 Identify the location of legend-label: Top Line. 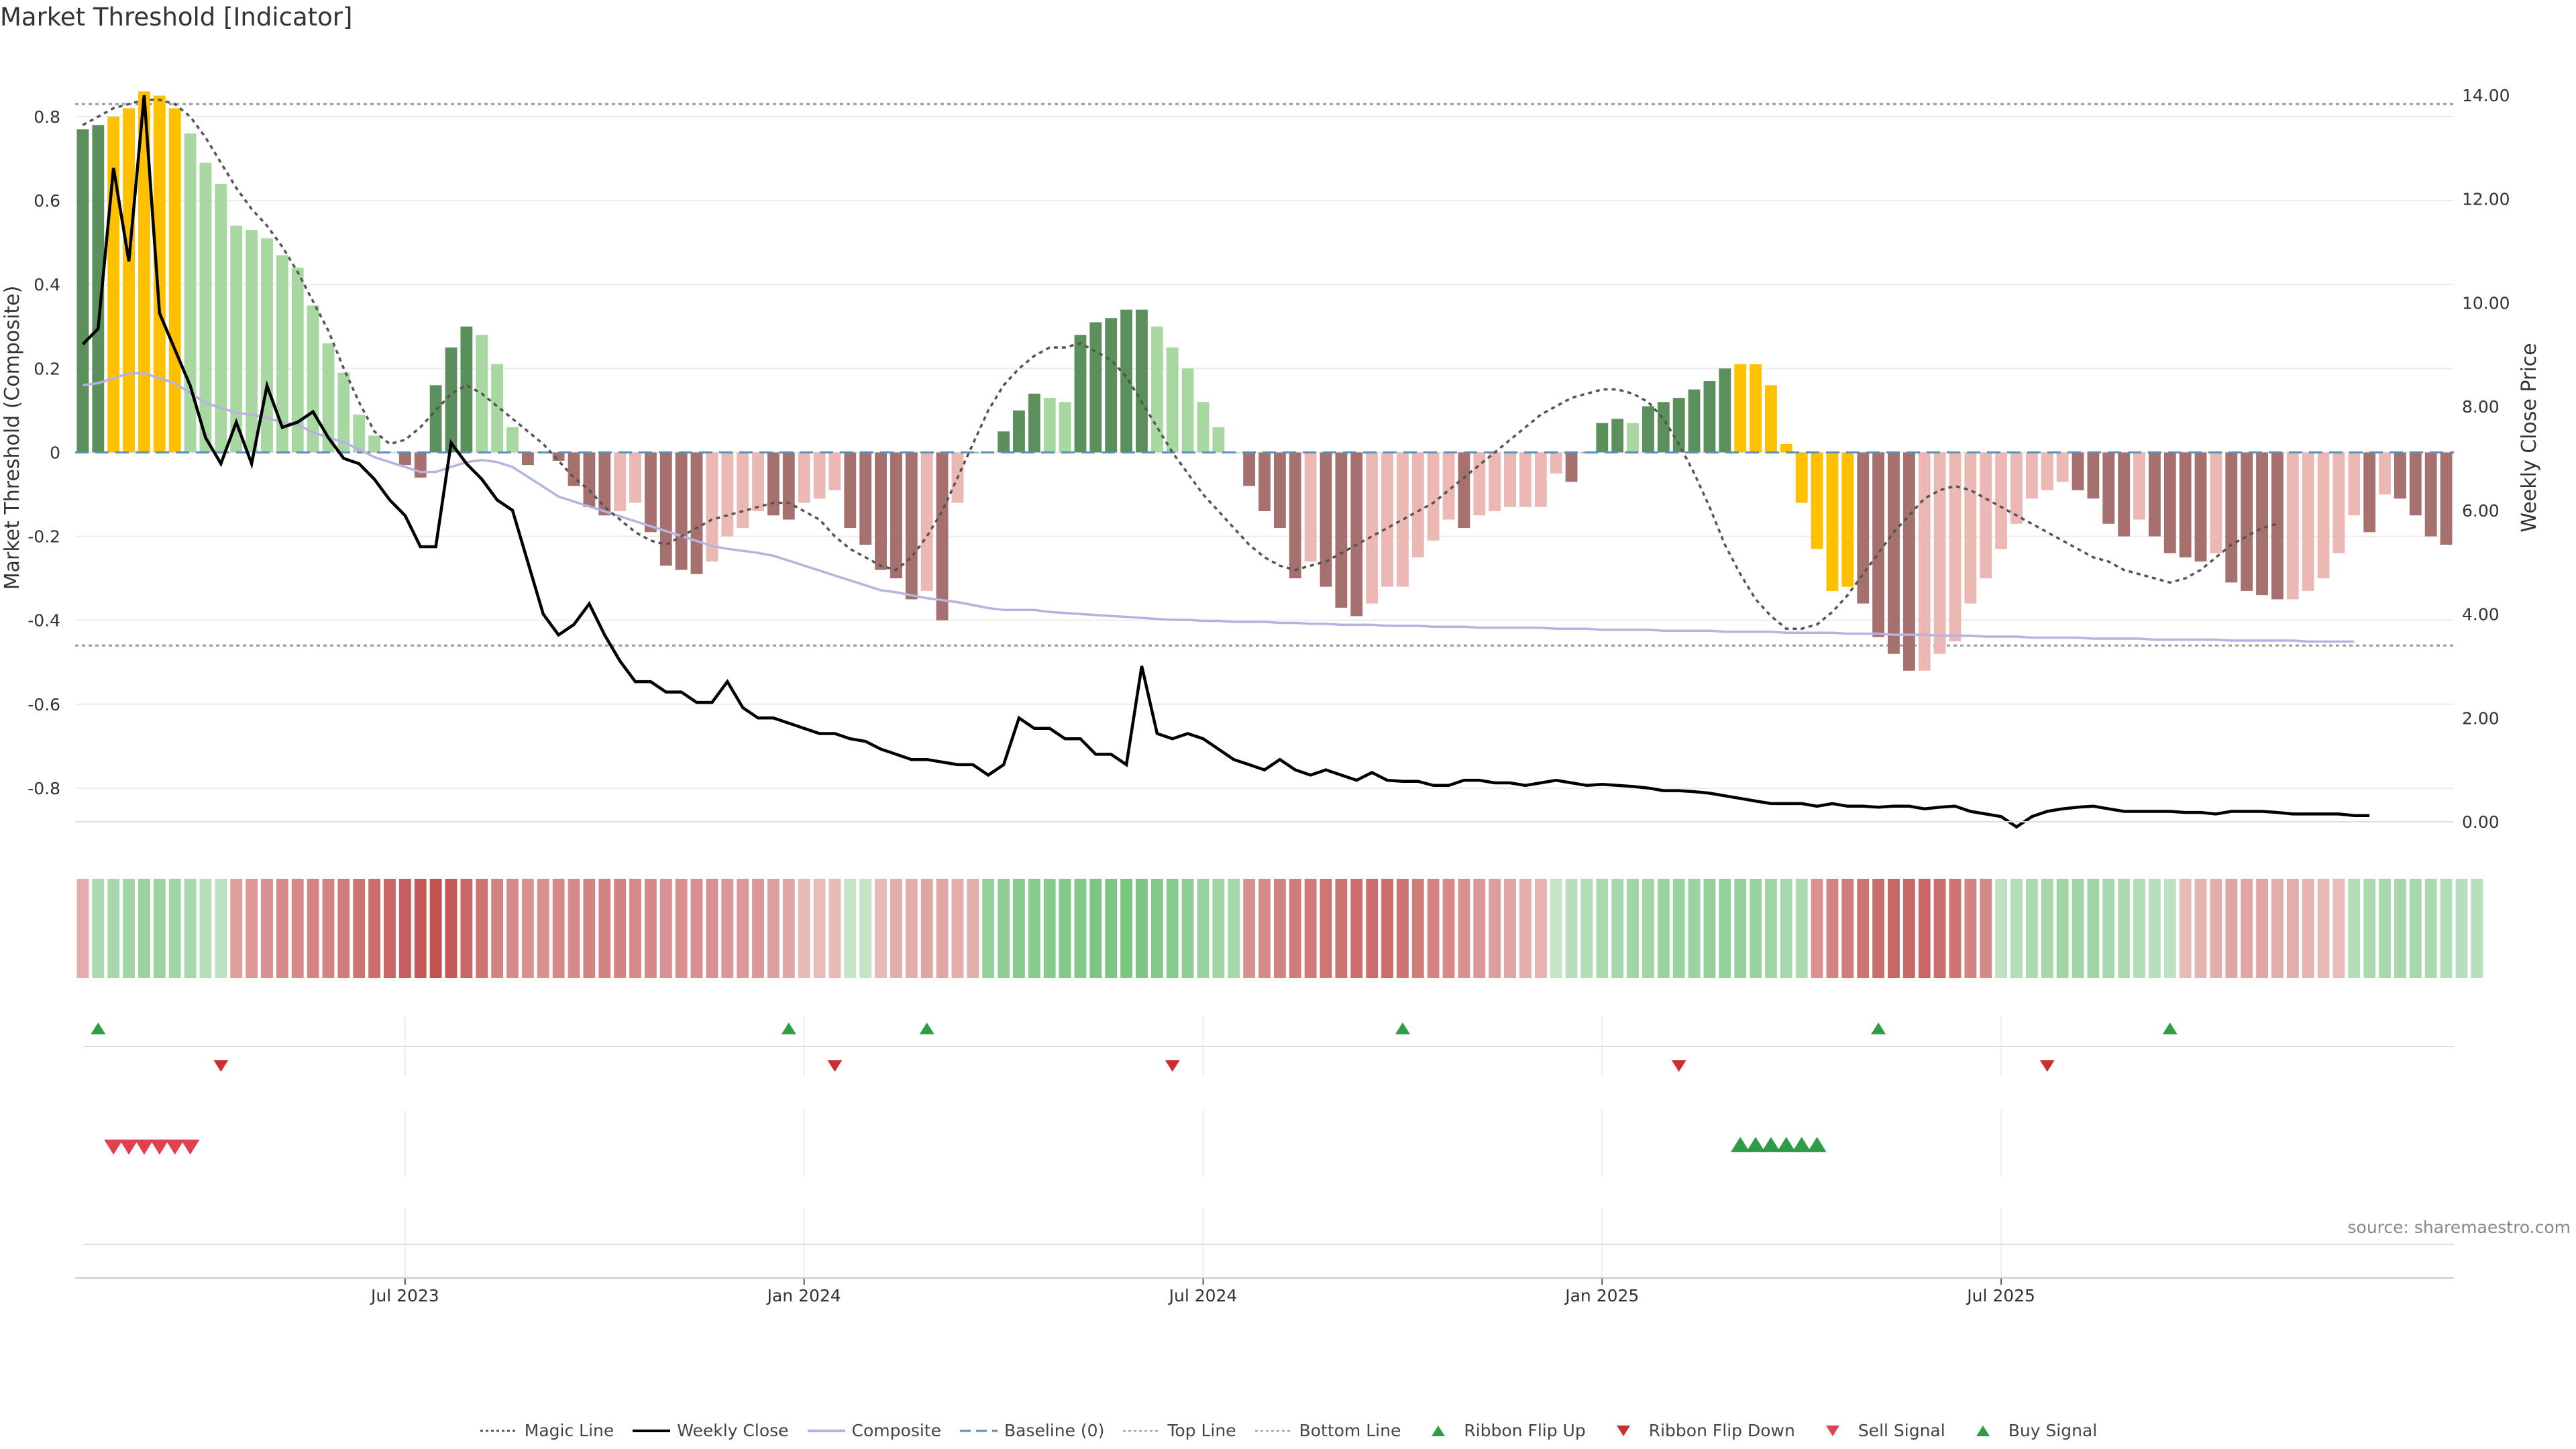
(1201, 1430).